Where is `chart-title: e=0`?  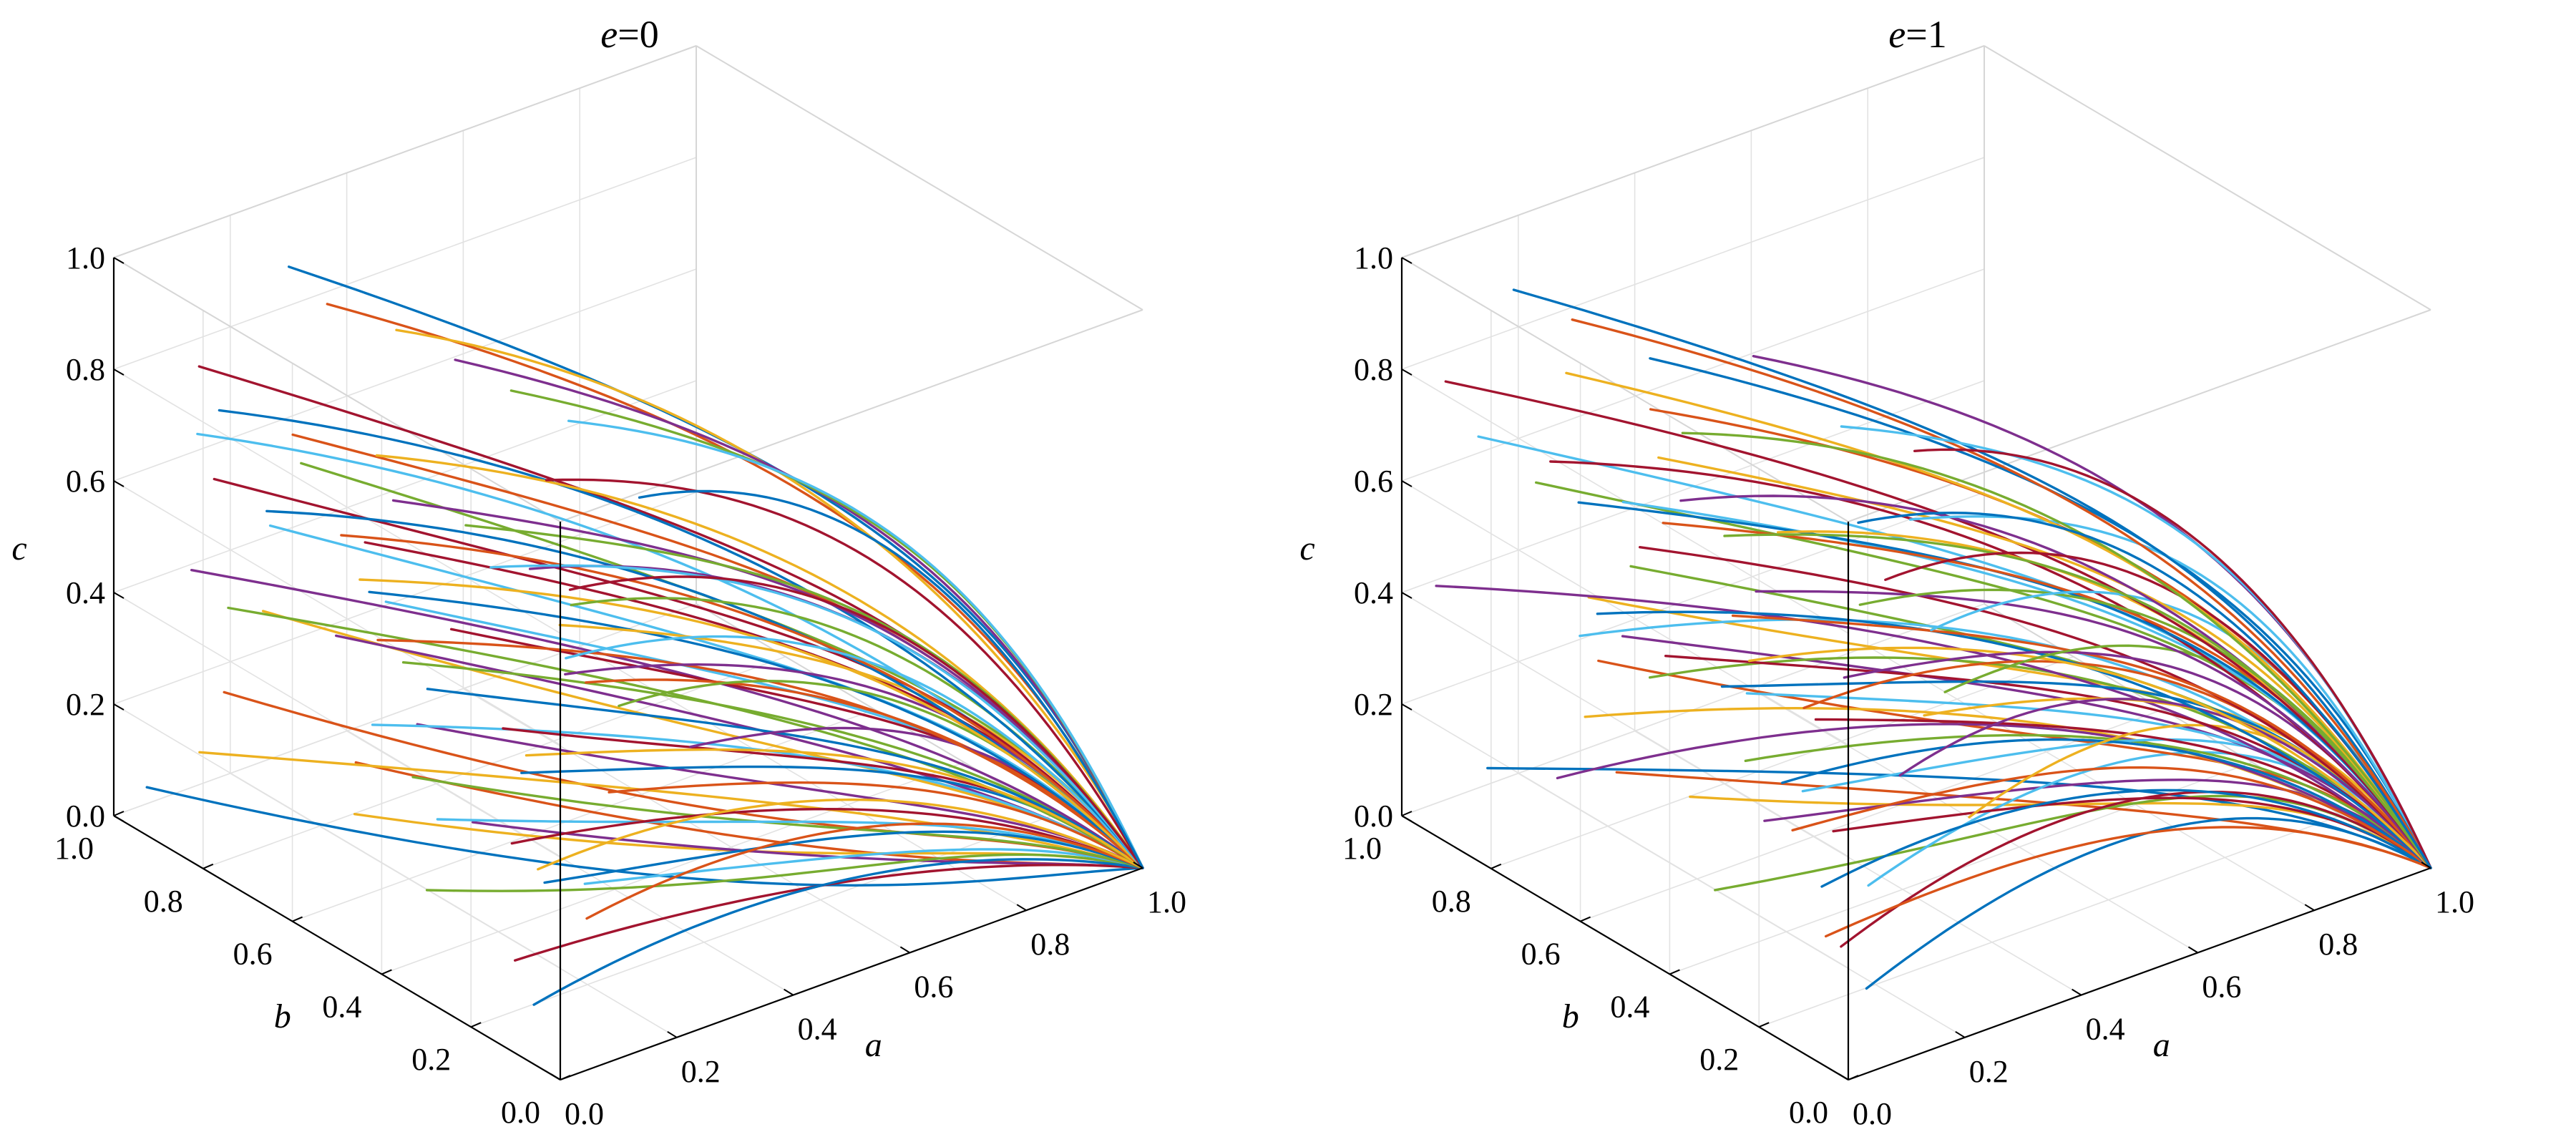 chart-title: e=0 is located at coordinates (629, 34).